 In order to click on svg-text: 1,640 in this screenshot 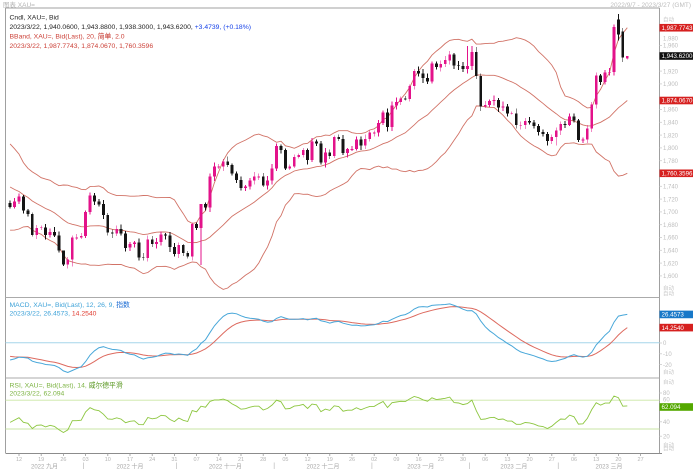, I will do `click(671, 252)`.